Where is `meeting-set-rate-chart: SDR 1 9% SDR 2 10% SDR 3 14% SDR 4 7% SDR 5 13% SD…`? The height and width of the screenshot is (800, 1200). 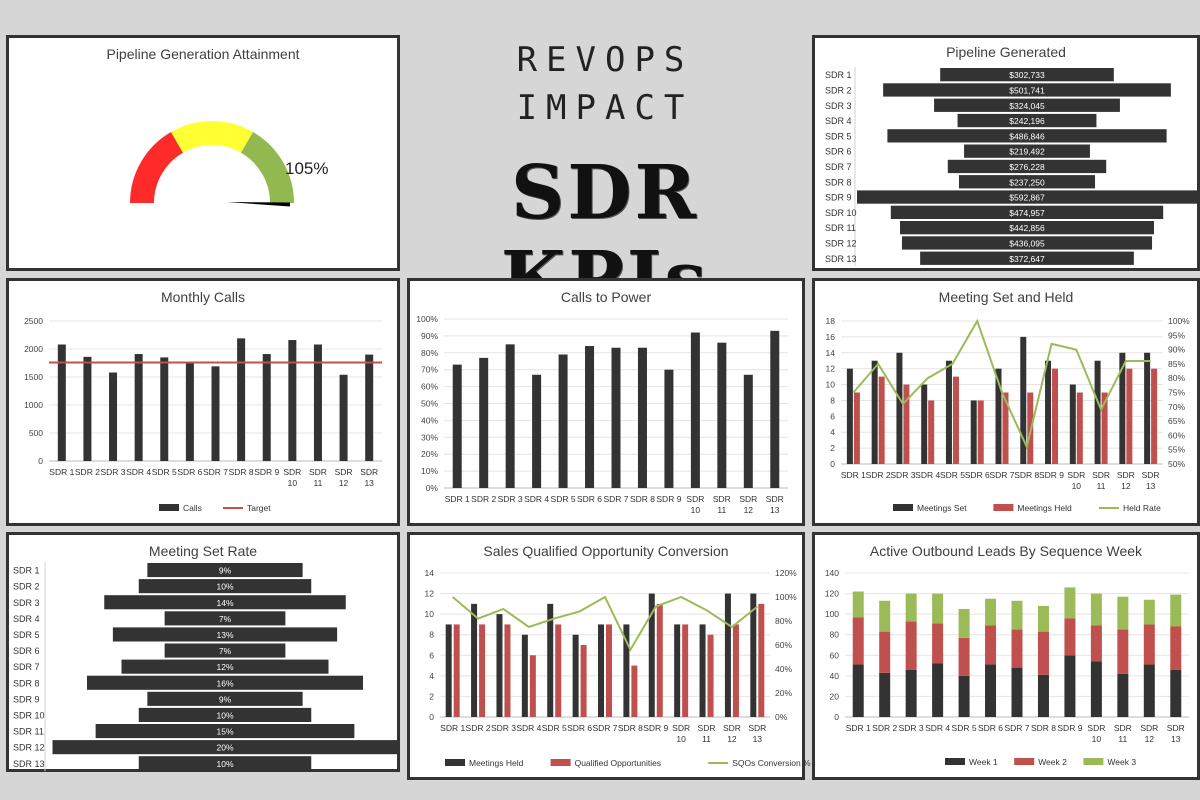
meeting-set-rate-chart: SDR 1 9% SDR 2 10% SDR 3 14% SDR 4 7% SDR 5 13% SD… is located at coordinates (205, 667).